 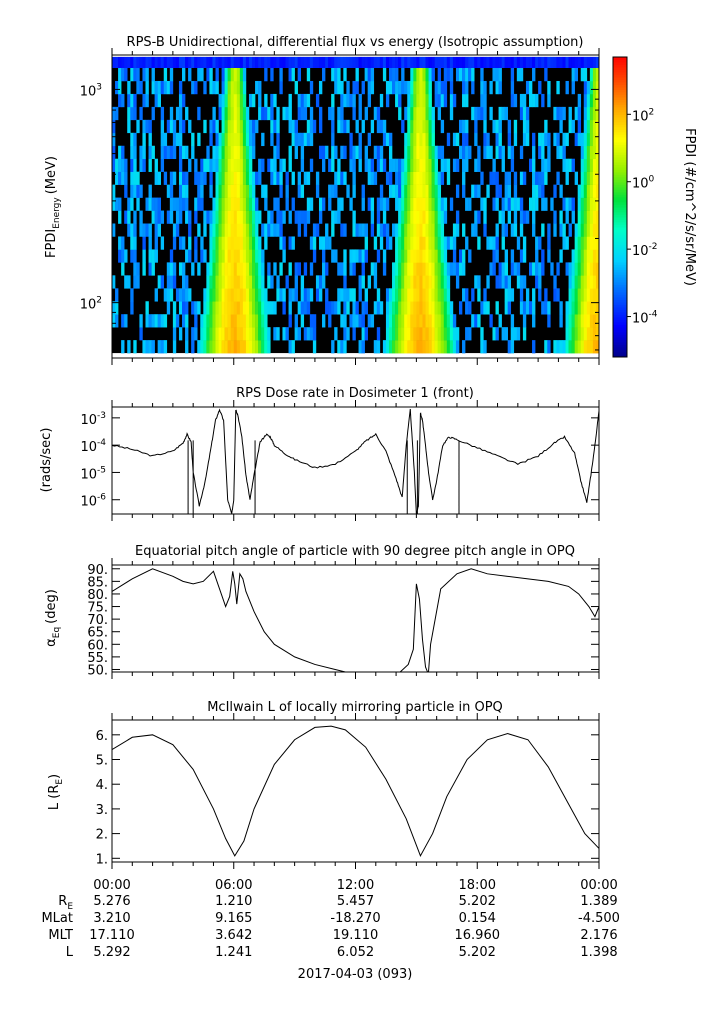 What do you see at coordinates (477, 901) in the screenshot?
I see `re-value: 5.202` at bounding box center [477, 901].